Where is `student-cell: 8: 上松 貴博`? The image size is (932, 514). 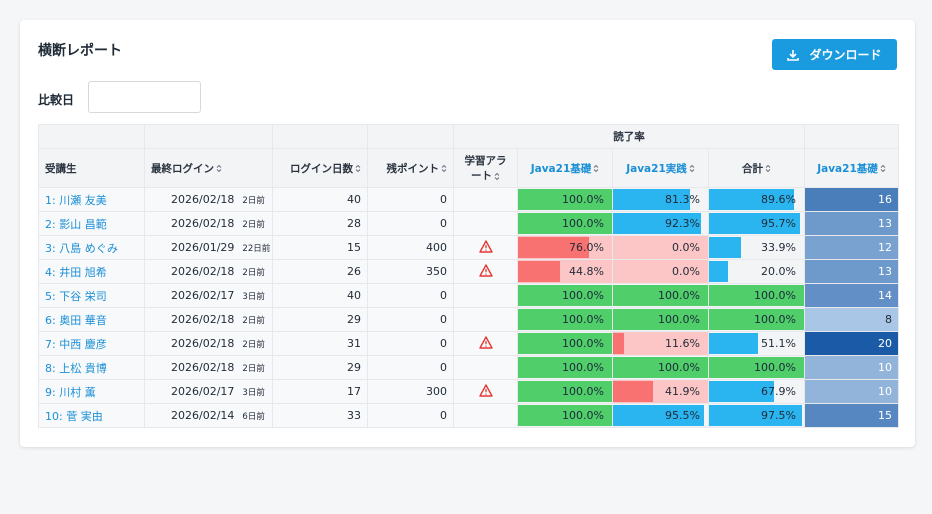 student-cell: 8: 上松 貴博 is located at coordinates (91, 367).